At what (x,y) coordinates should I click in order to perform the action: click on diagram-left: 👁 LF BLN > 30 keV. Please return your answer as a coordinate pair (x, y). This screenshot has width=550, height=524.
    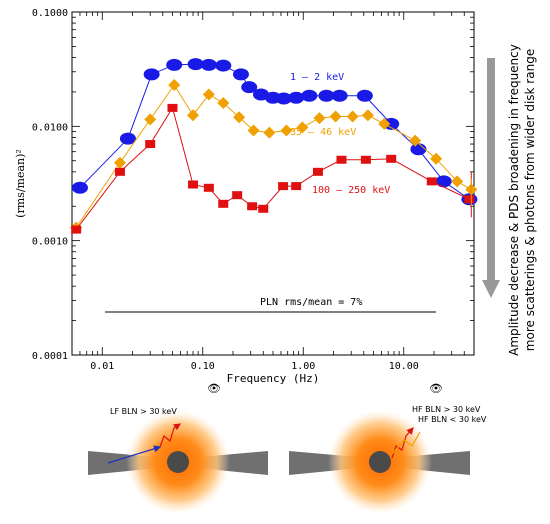
    Looking at the image, I should click on (178, 448).